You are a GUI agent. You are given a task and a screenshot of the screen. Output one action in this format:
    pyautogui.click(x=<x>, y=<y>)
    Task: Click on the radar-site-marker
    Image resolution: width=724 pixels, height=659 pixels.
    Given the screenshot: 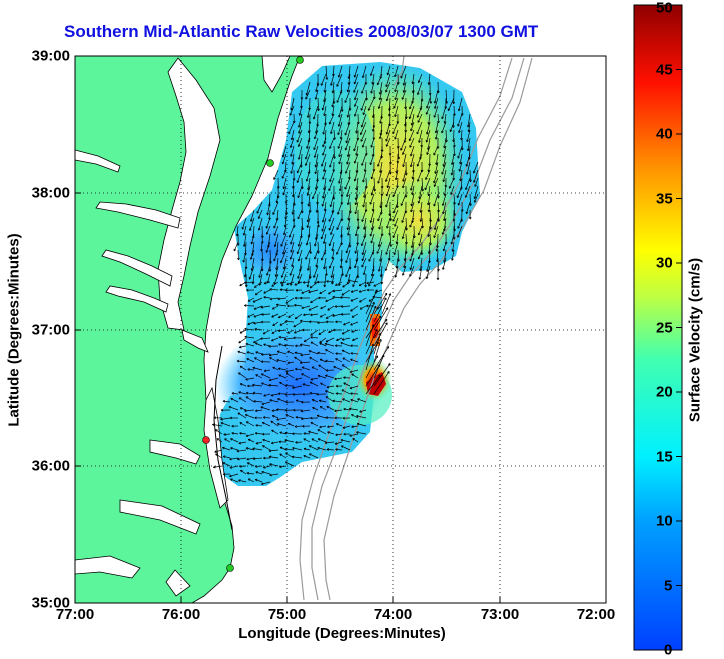 What is the action you would take?
    pyautogui.click(x=270, y=163)
    